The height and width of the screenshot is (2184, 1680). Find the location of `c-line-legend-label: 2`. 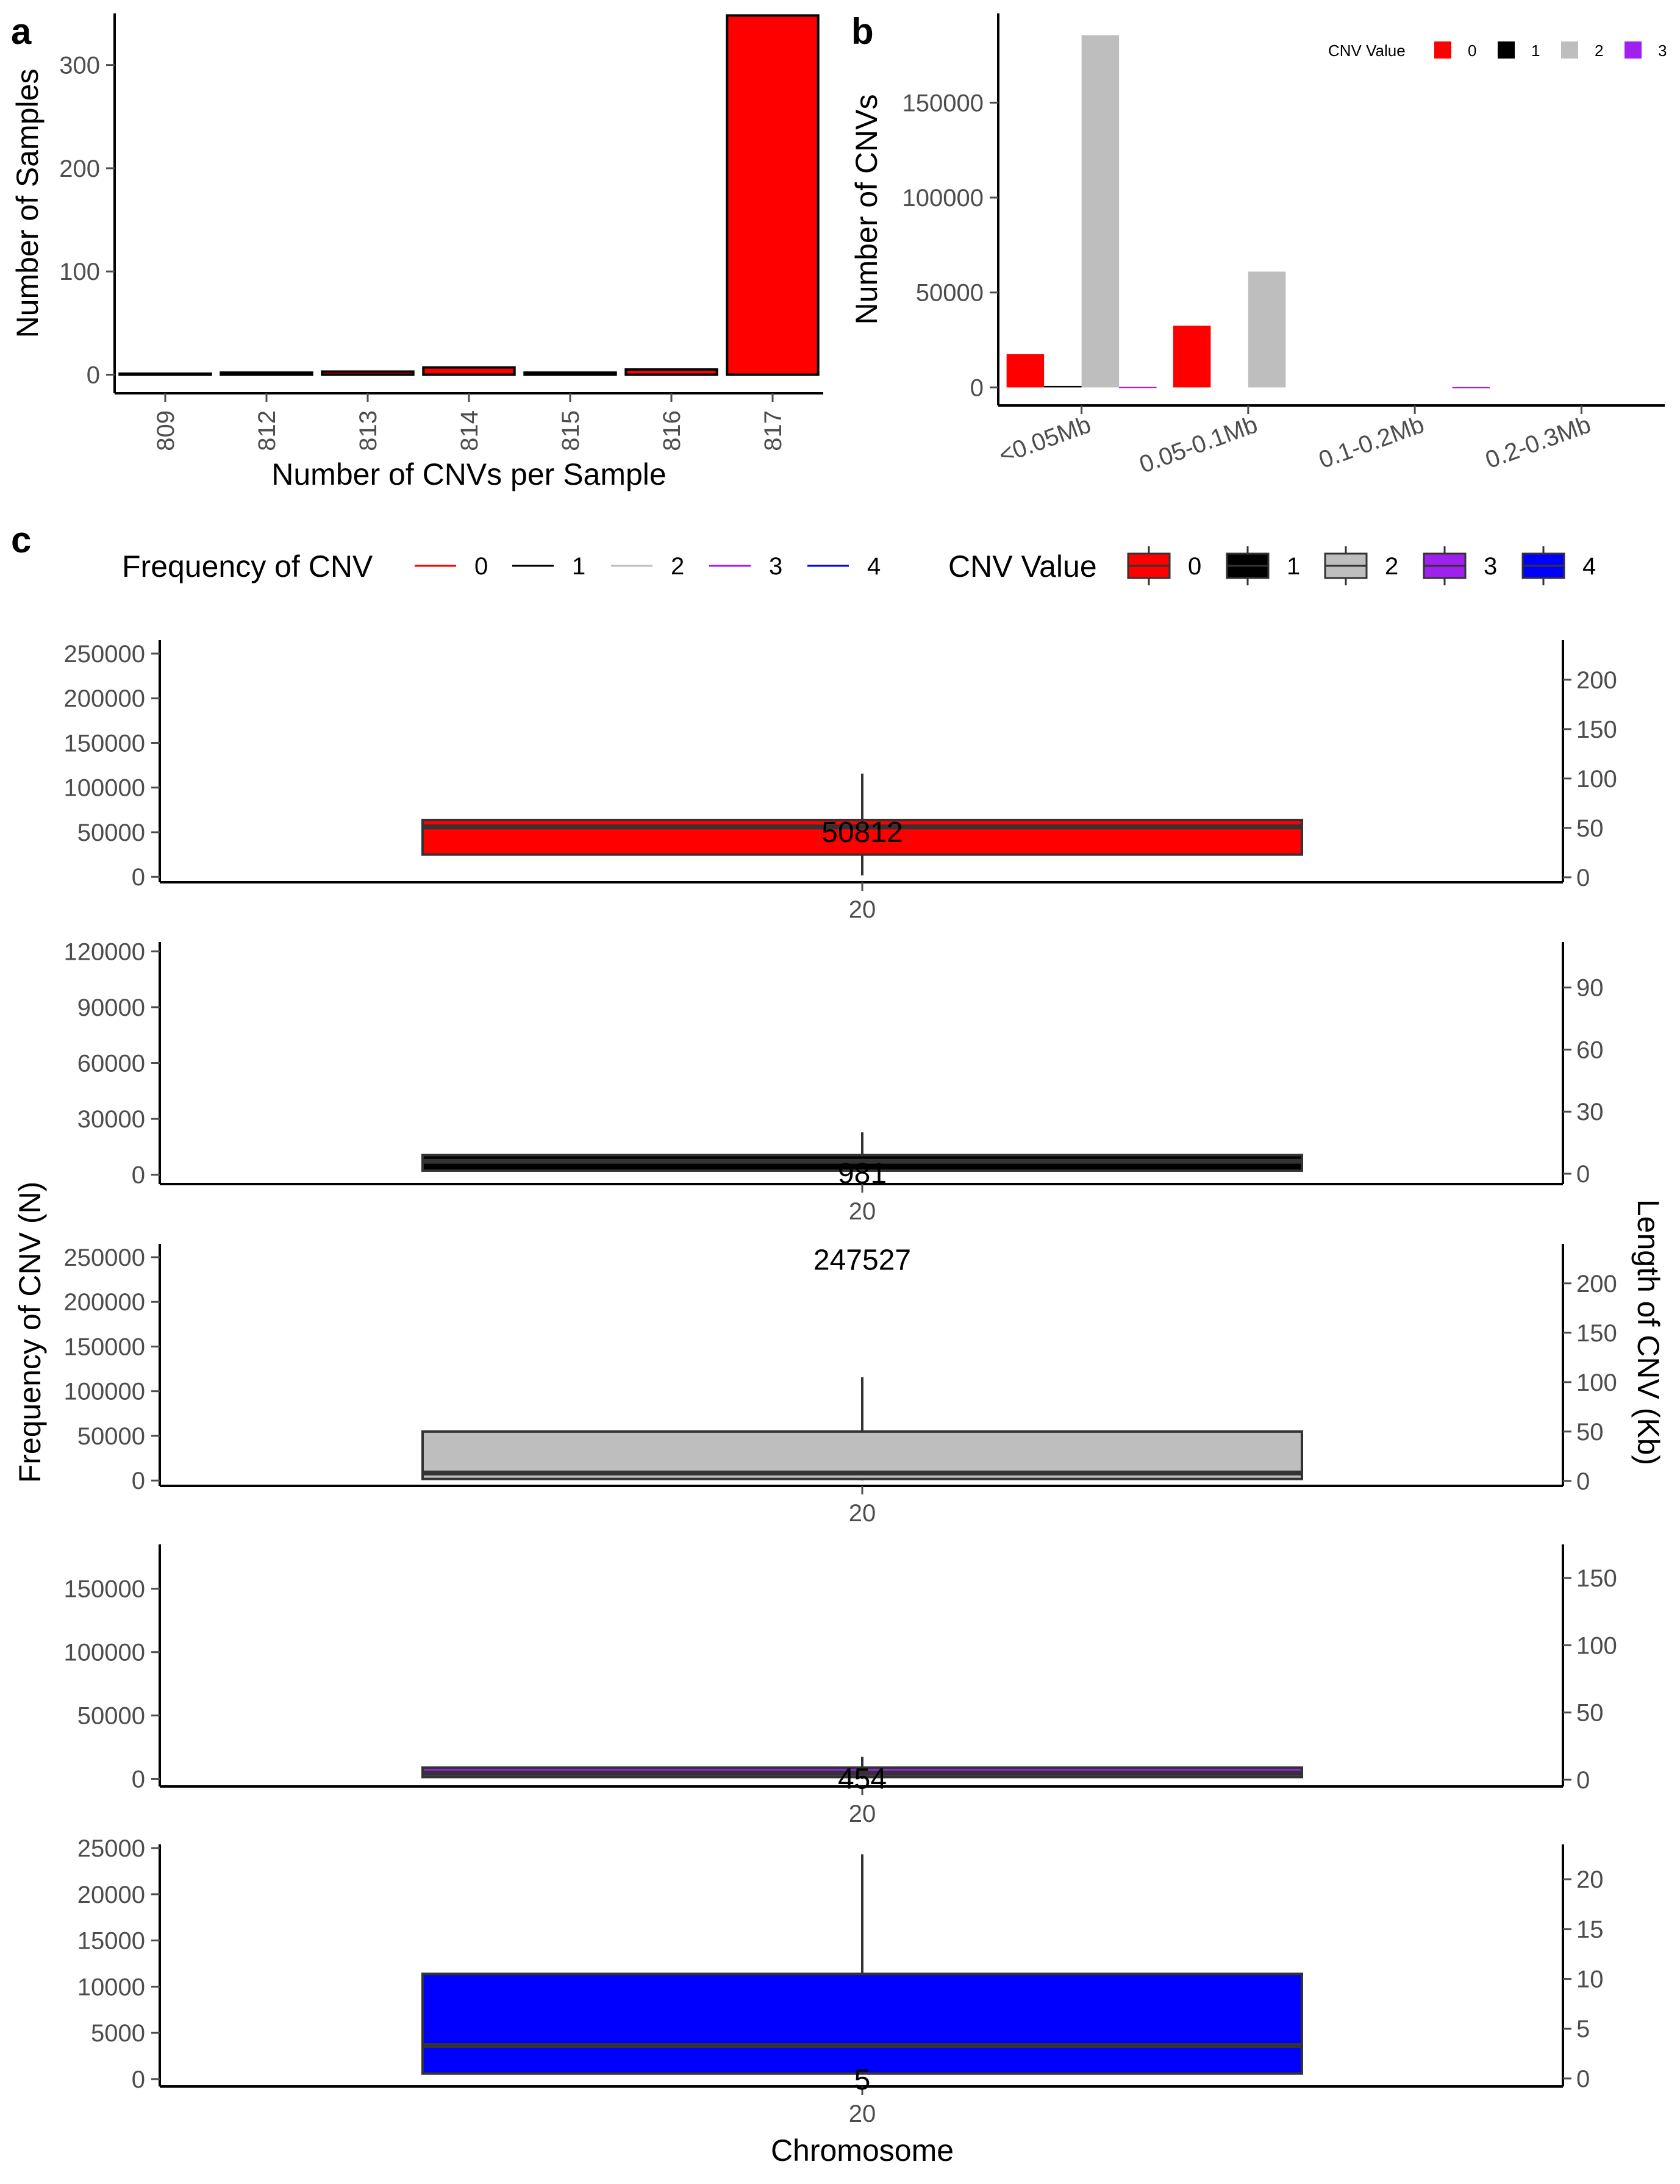

c-line-legend-label: 2 is located at coordinates (677, 566).